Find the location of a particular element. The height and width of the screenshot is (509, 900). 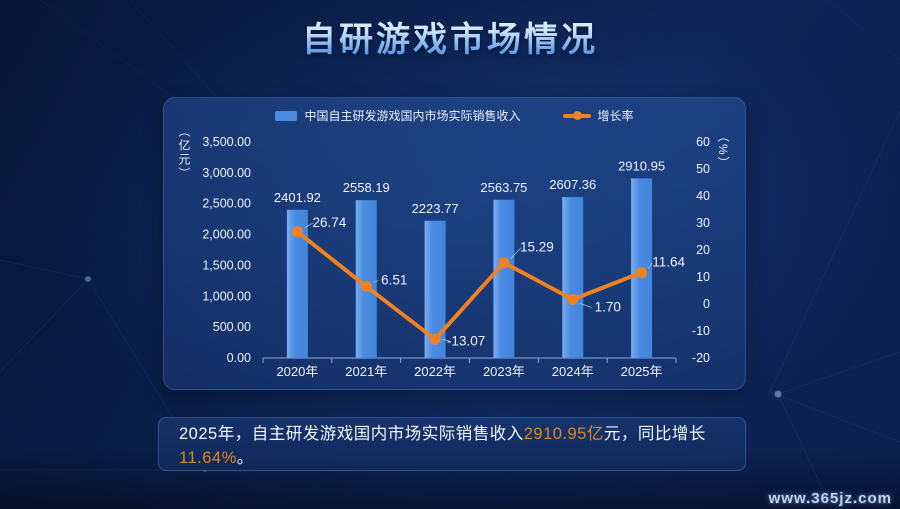

right-axis-tick-label: 20 is located at coordinates (703, 250).